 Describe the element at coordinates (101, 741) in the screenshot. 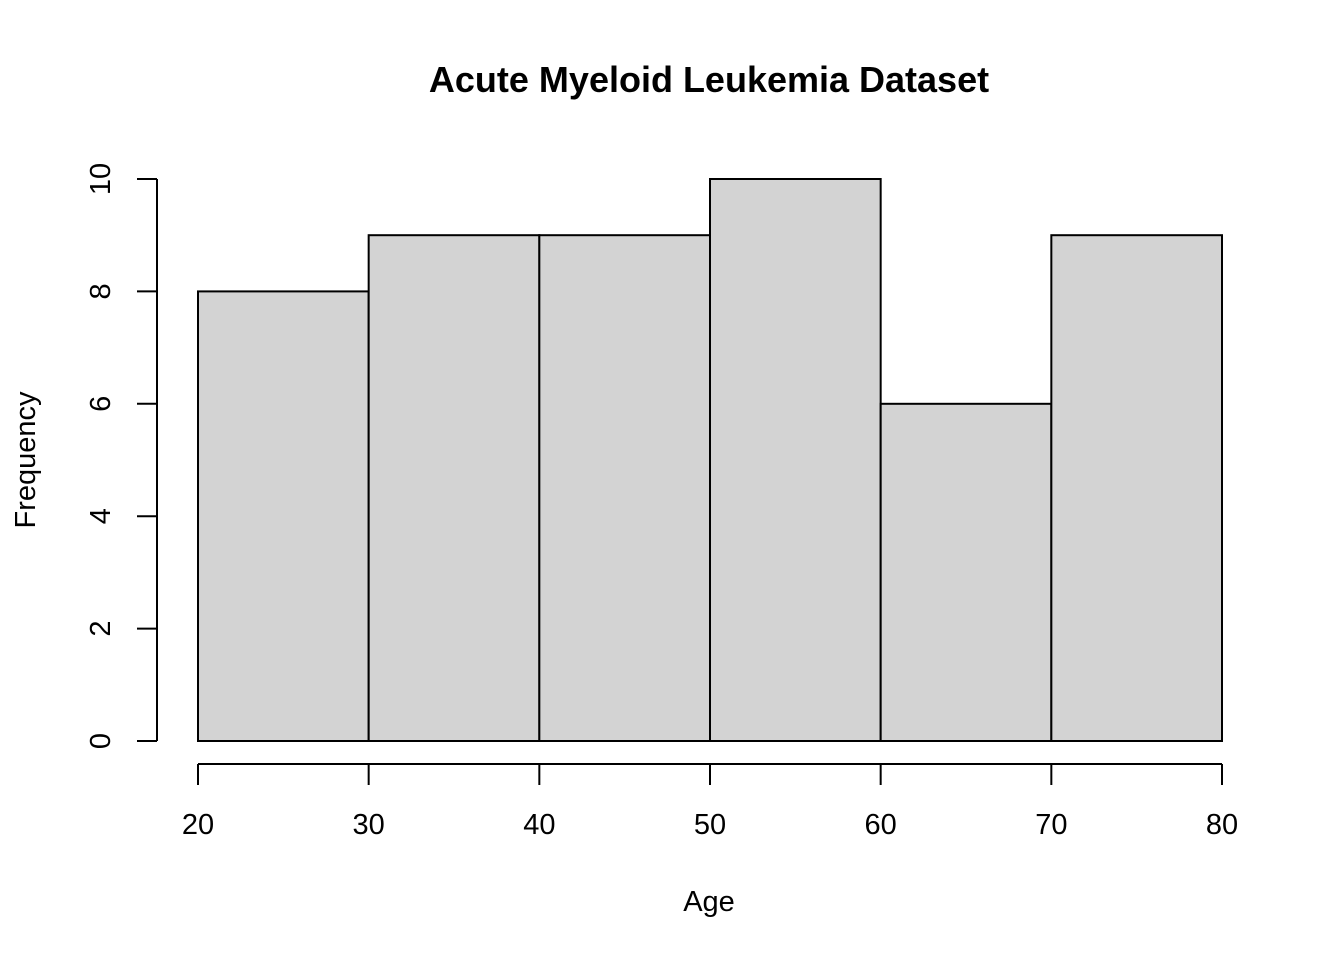

I see `y-tick-label-0: 0` at that location.